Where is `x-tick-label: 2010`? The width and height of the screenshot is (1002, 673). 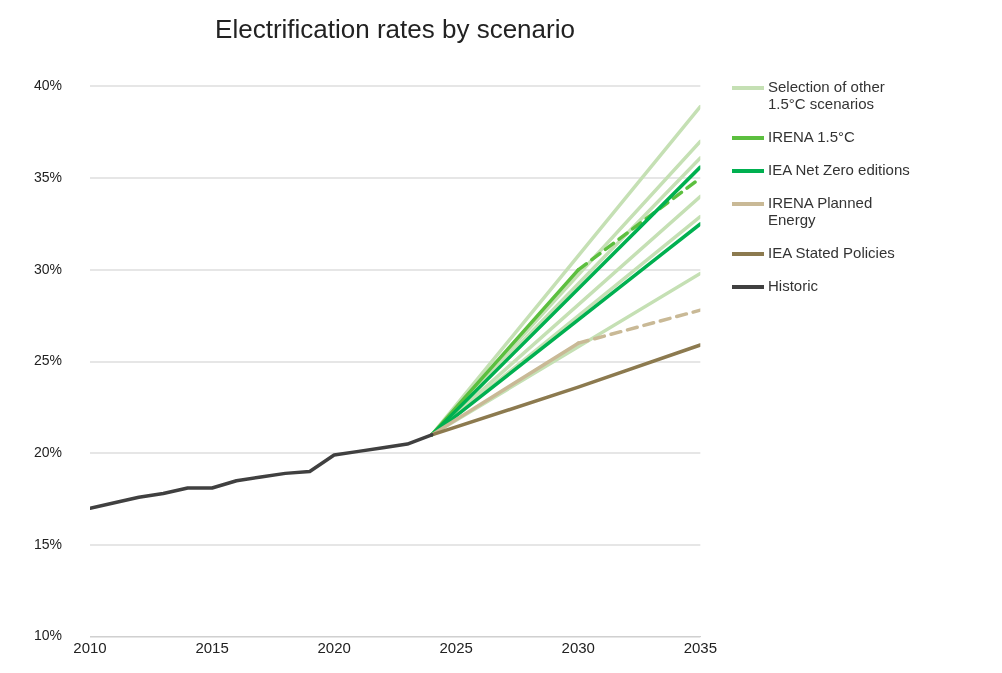 x-tick-label: 2010 is located at coordinates (90, 647).